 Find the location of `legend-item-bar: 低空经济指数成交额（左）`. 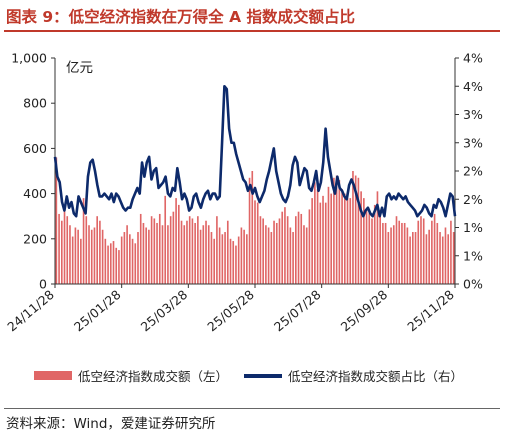

legend-item-bar: 低空经济指数成交额（左） is located at coordinates (131, 375).